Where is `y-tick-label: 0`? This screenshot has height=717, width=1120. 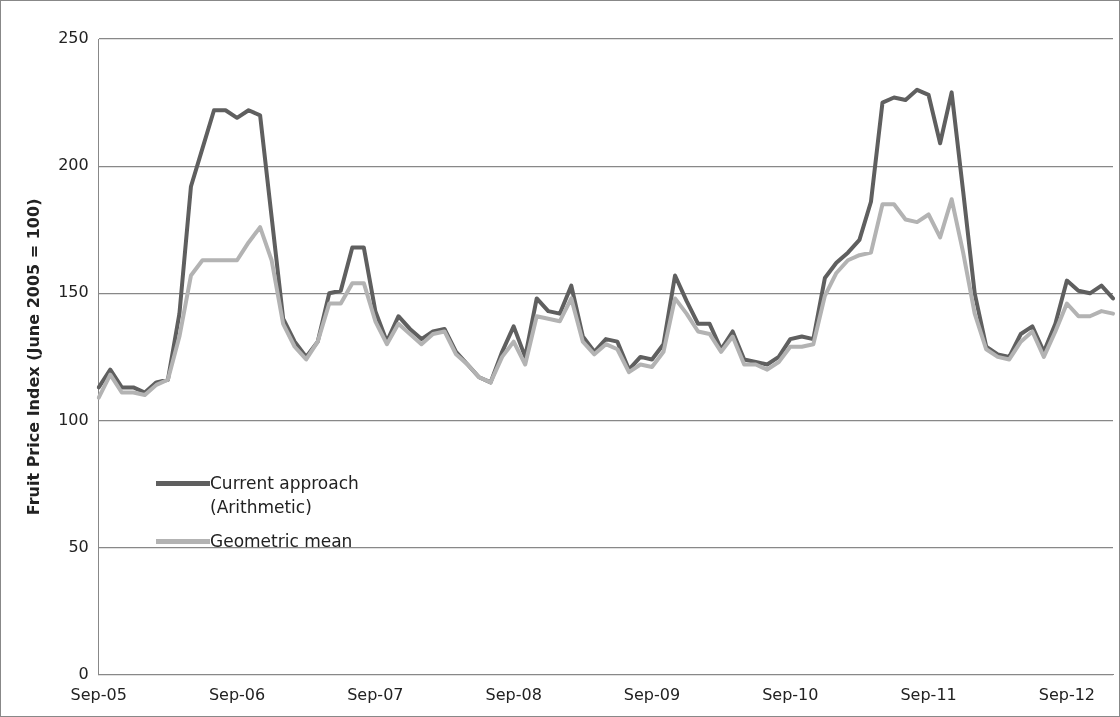 y-tick-label: 0 is located at coordinates (83, 673).